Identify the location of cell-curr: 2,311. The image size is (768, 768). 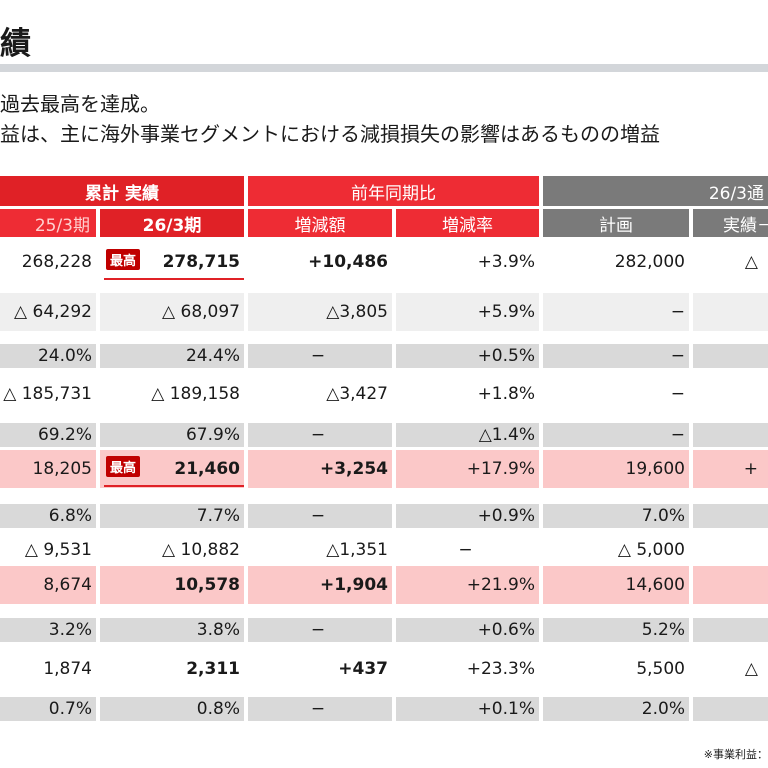
(172, 669).